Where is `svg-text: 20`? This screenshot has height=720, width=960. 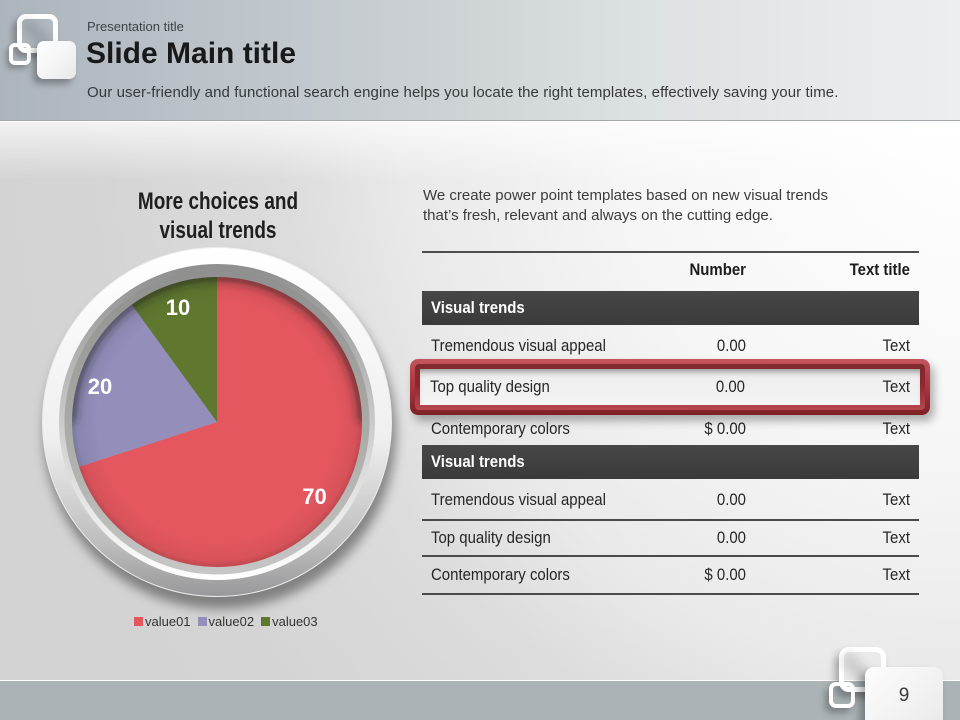
svg-text: 20 is located at coordinates (100, 386).